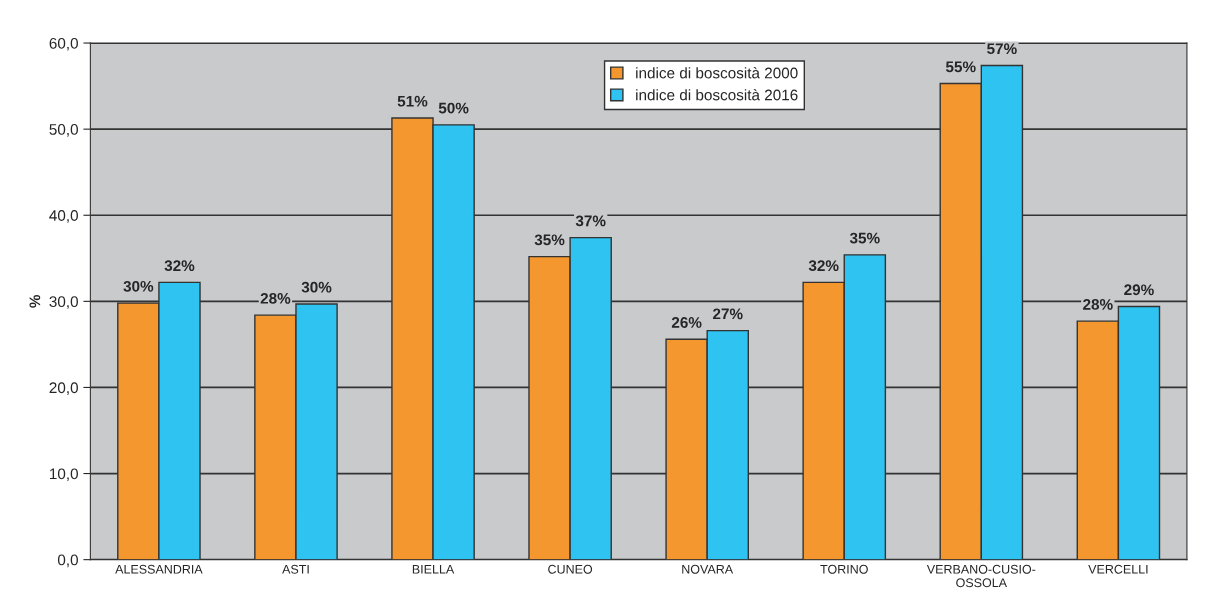 The image size is (1205, 615). I want to click on data-label: 50%, so click(453, 108).